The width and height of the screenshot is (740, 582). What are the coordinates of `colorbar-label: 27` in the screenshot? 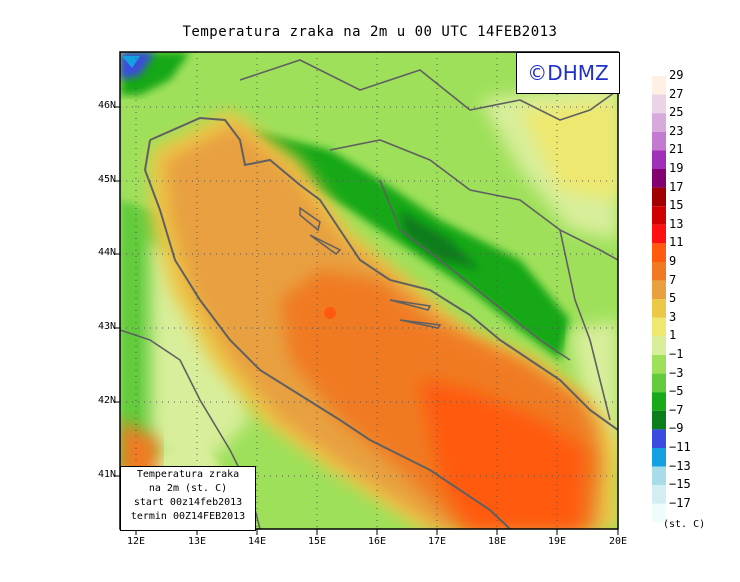 It's located at (676, 93).